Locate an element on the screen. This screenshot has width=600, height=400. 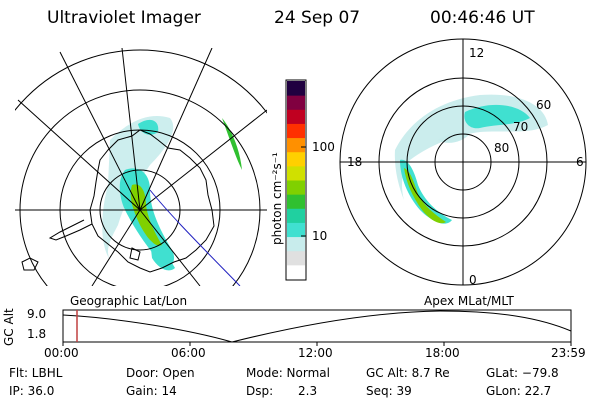
continent-outline is located at coordinates (152, 201).